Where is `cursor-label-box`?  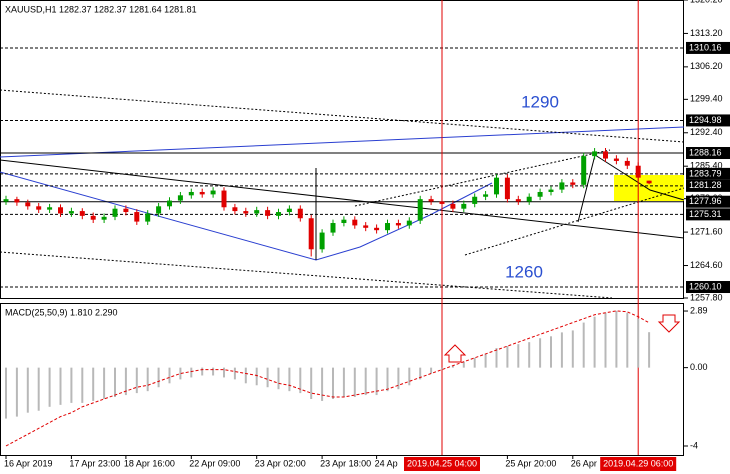
cursor-label-box is located at coordinates (442, 464).